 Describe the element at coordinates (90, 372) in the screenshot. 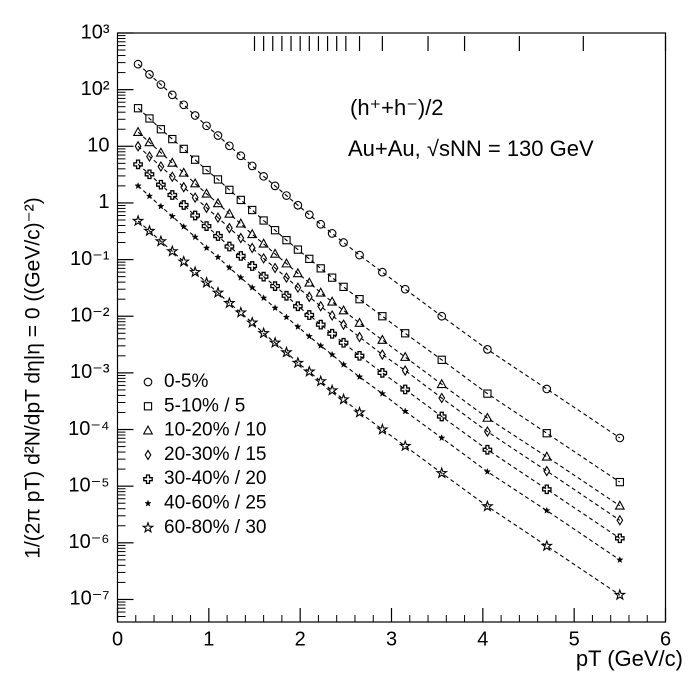

I see `y-tick-label: 10⁻³` at that location.